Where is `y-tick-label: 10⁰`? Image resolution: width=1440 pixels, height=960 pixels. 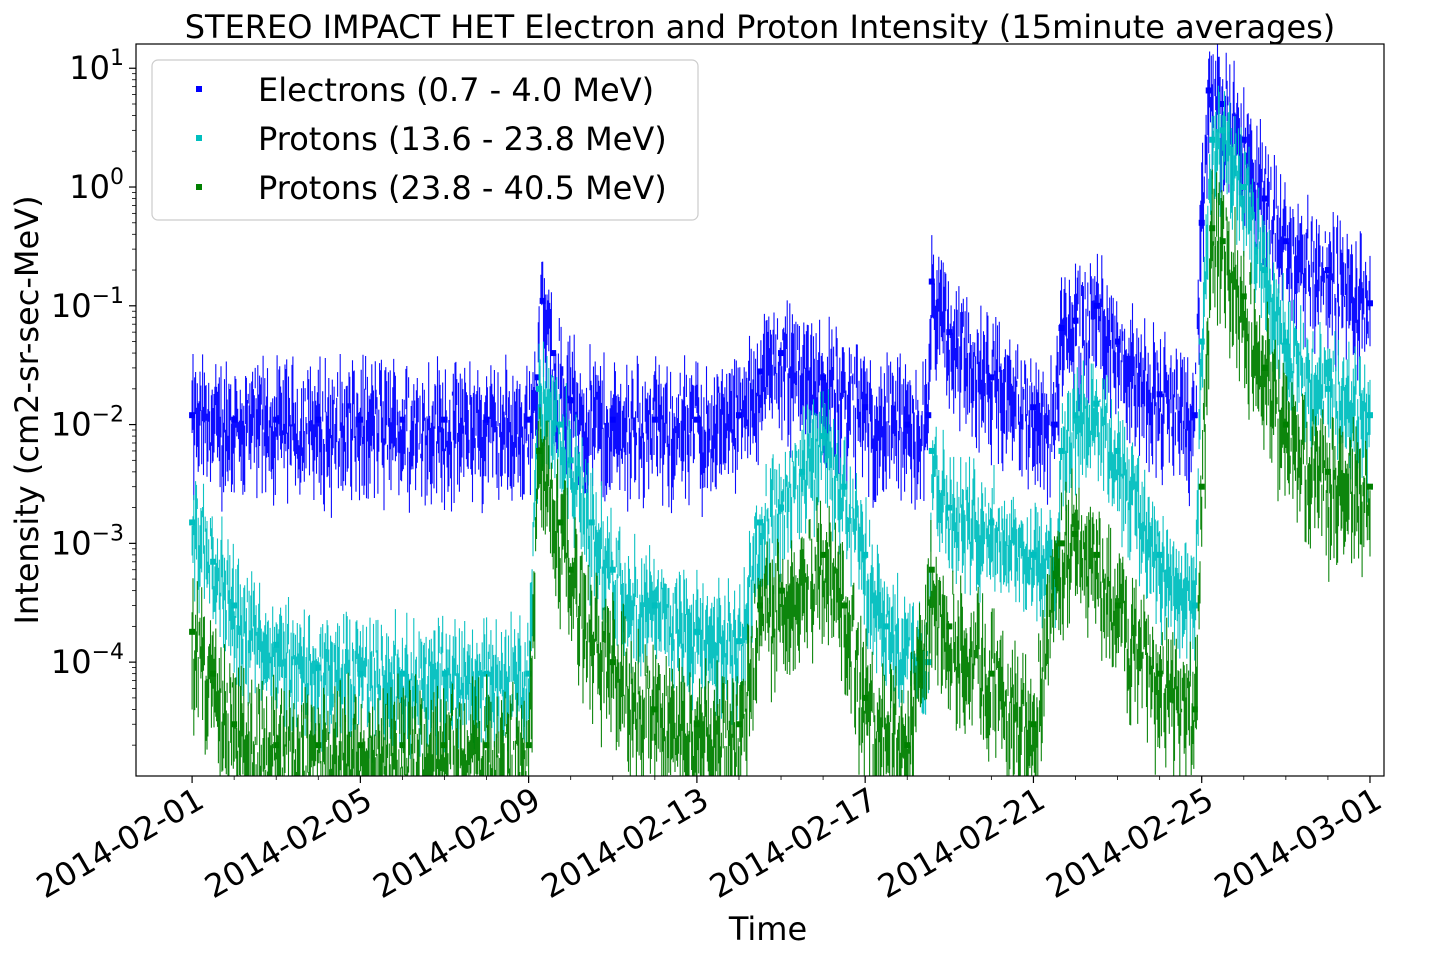 y-tick-label: 10⁰ is located at coordinates (96, 185).